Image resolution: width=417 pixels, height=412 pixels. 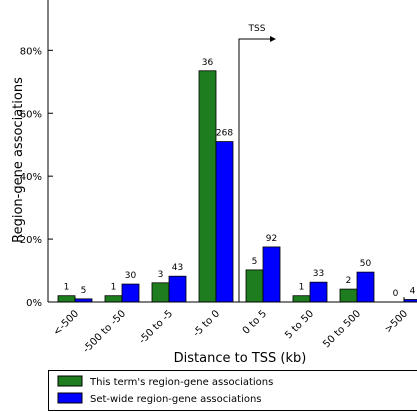 What do you see at coordinates (31, 240) in the screenshot?
I see `y-tick-label: 20%` at bounding box center [31, 240].